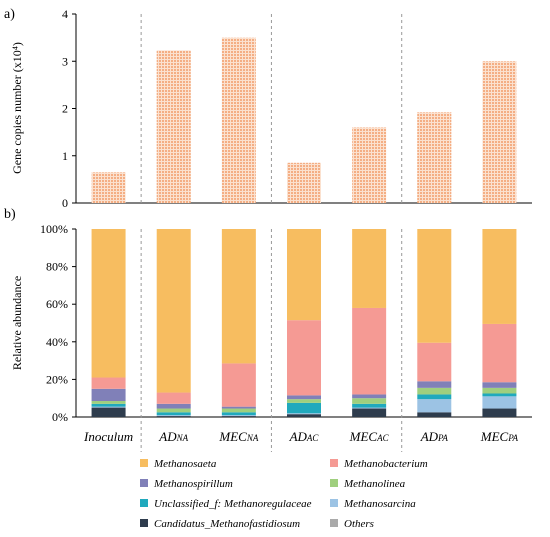  I want to click on category-label: ADAC, so click(304, 436).